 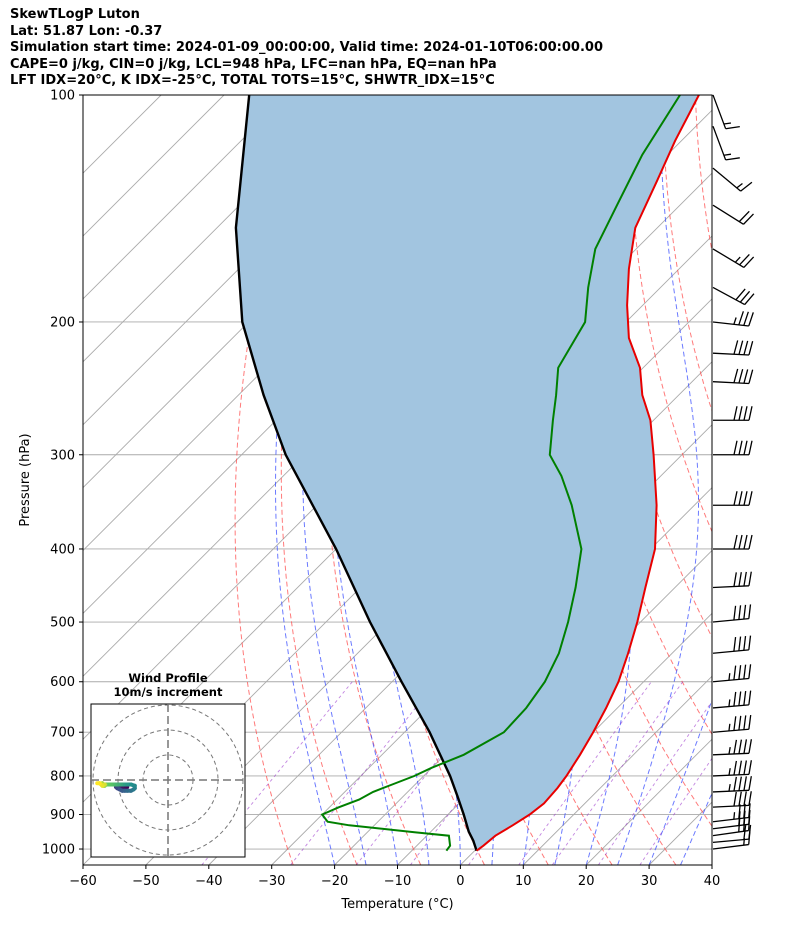 What do you see at coordinates (168, 678) in the screenshot?
I see `hodograph-title: Wind Profile` at bounding box center [168, 678].